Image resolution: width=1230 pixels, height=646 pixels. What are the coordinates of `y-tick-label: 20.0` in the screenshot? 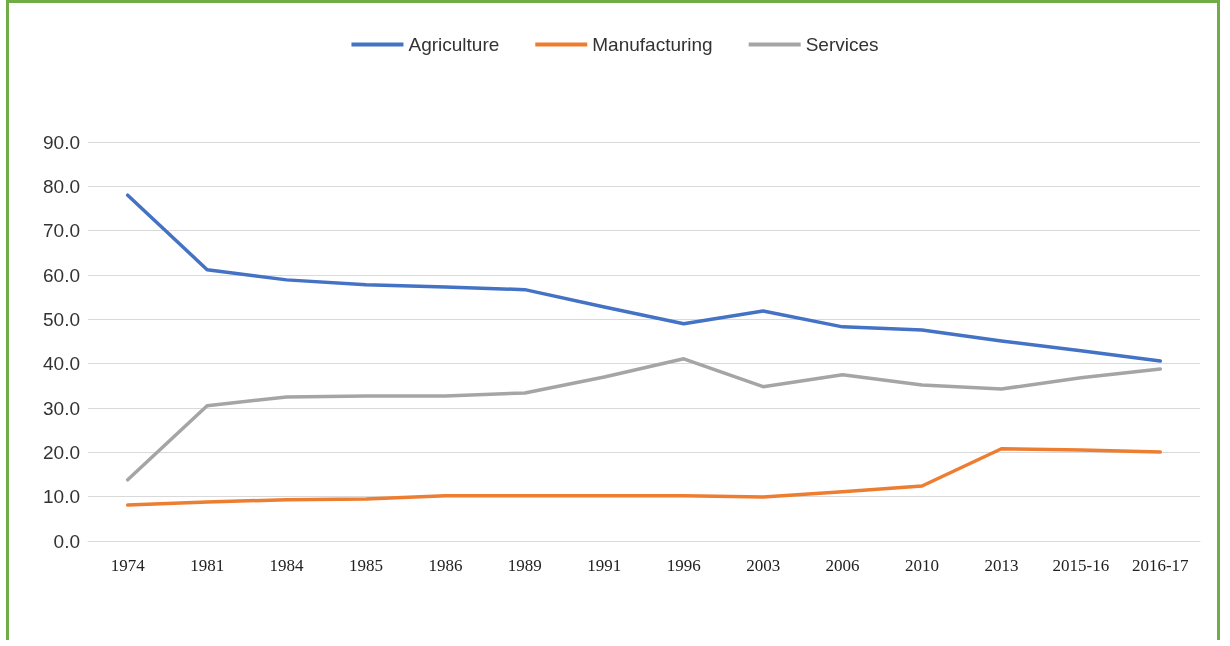 It's located at (61, 452).